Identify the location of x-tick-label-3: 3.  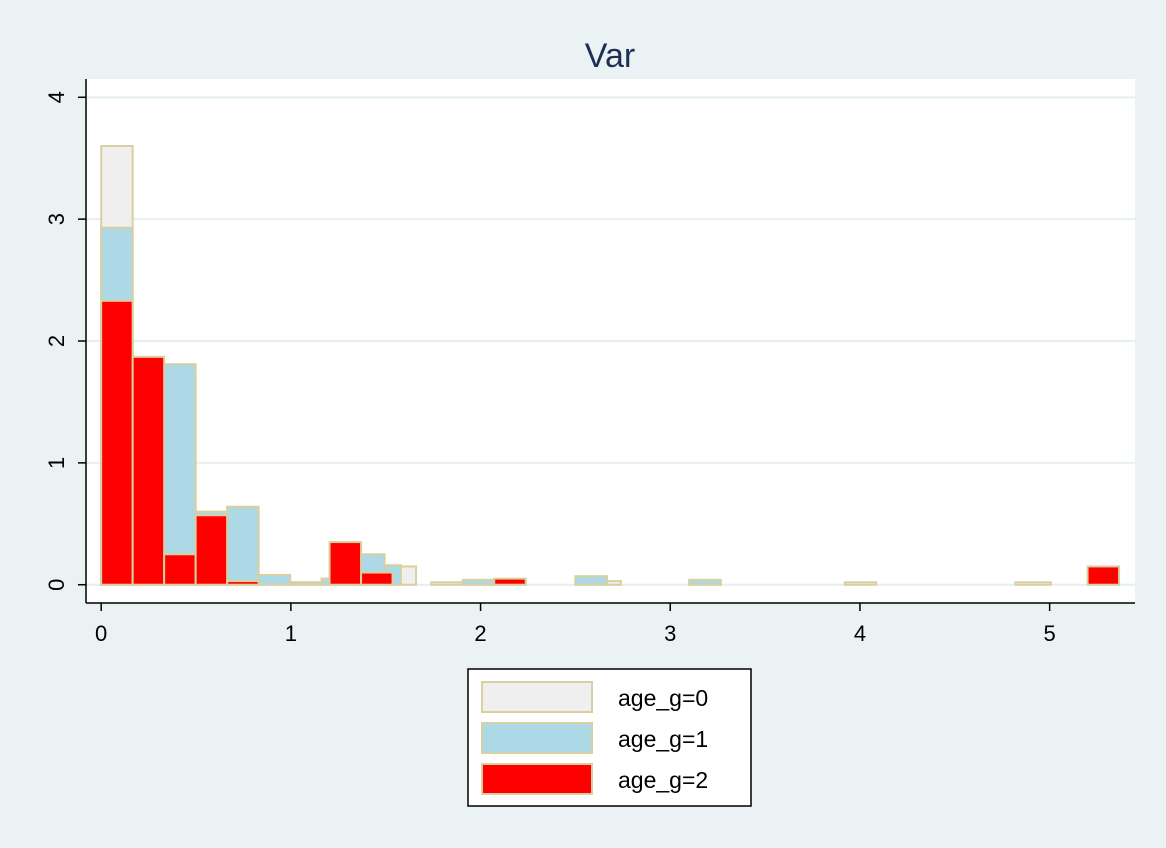
(670, 633).